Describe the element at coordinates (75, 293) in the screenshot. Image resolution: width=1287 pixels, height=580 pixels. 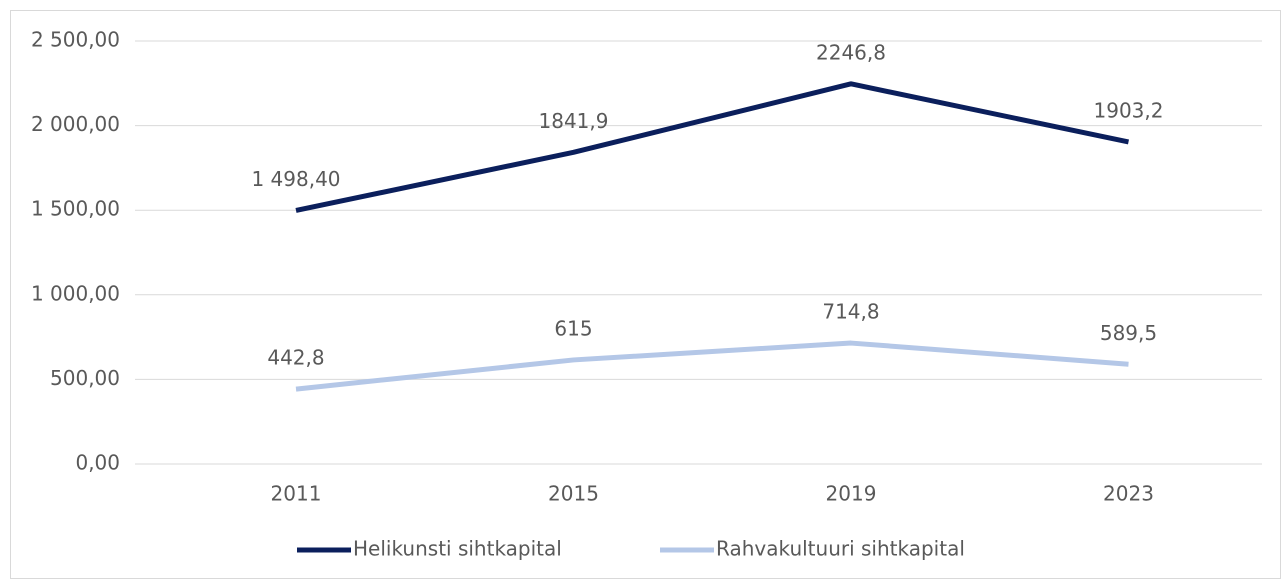
I see `y-tick-label: 1 000,00` at that location.